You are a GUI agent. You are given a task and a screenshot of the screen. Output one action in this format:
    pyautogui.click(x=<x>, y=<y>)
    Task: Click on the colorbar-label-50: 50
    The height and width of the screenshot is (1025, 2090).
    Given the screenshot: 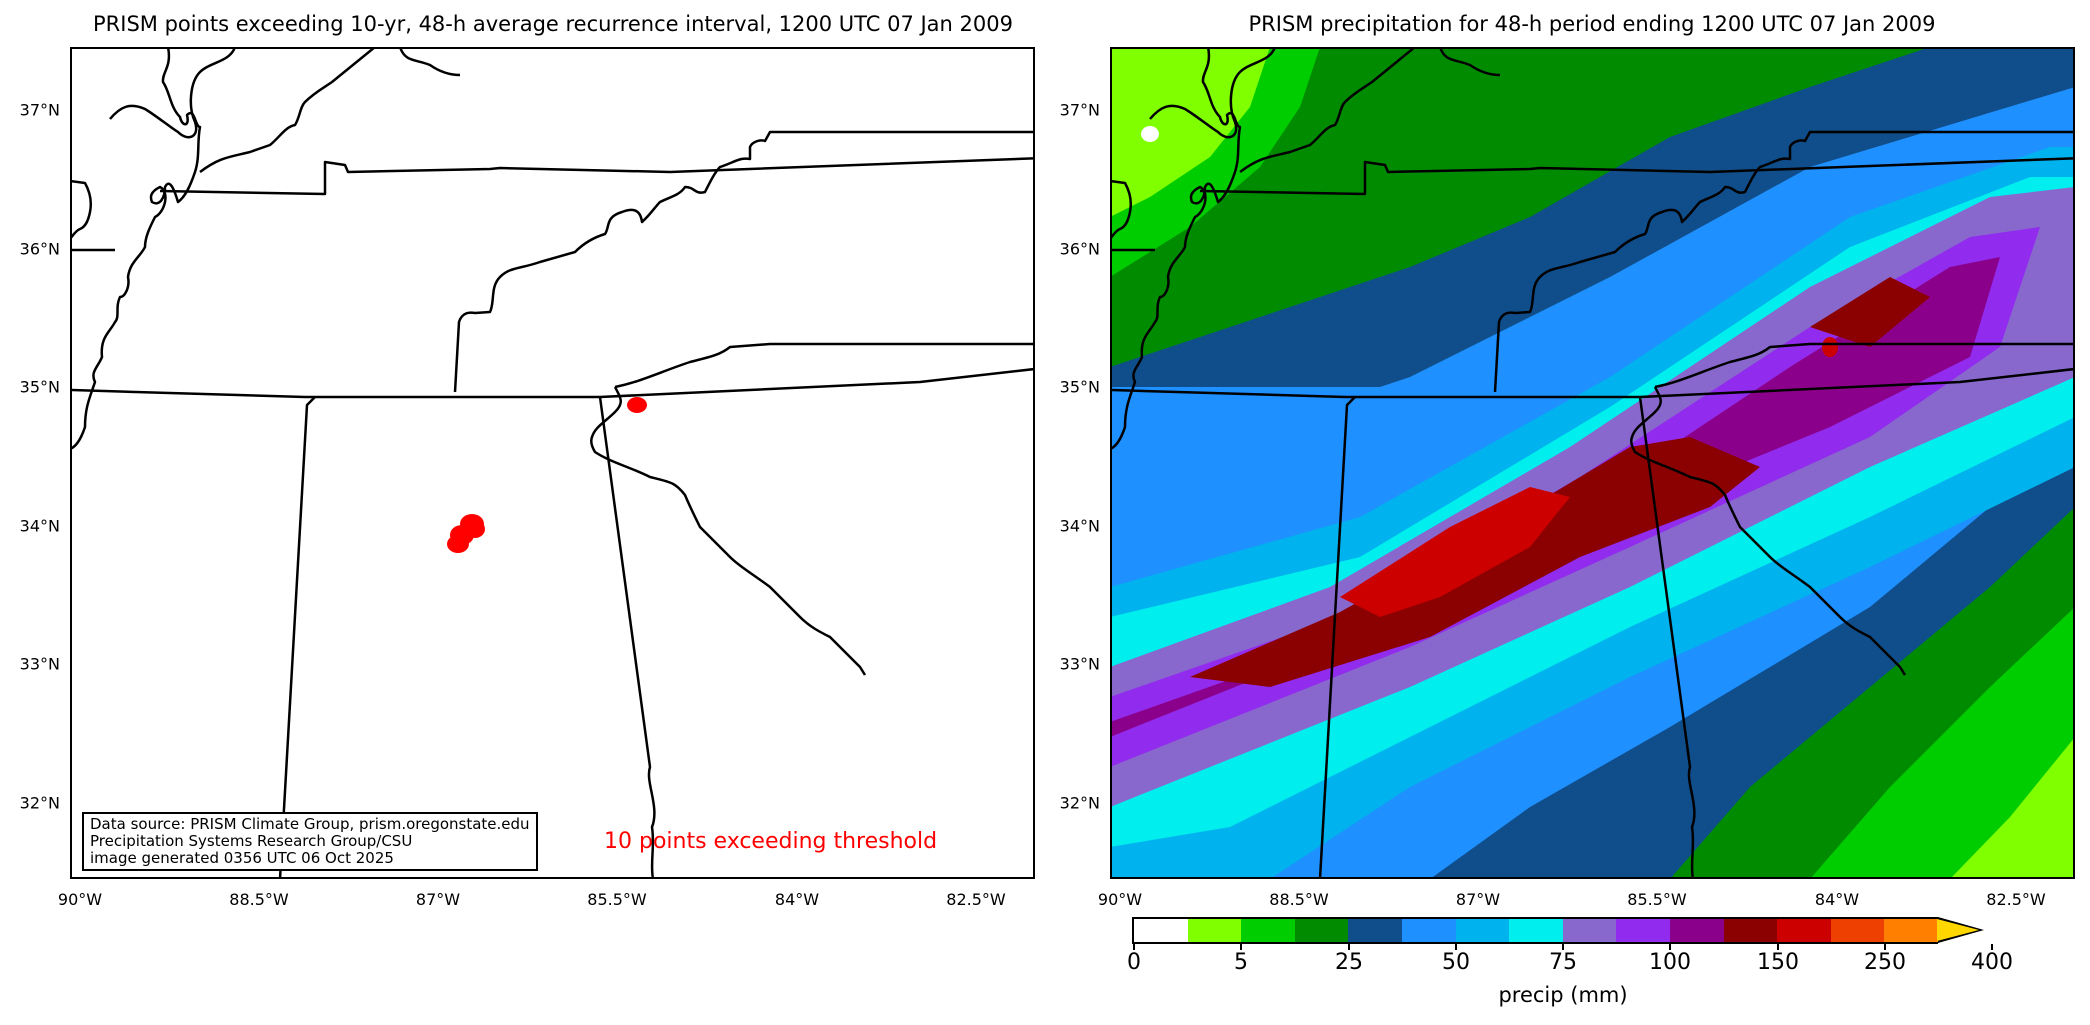 What is the action you would take?
    pyautogui.click(x=1456, y=962)
    